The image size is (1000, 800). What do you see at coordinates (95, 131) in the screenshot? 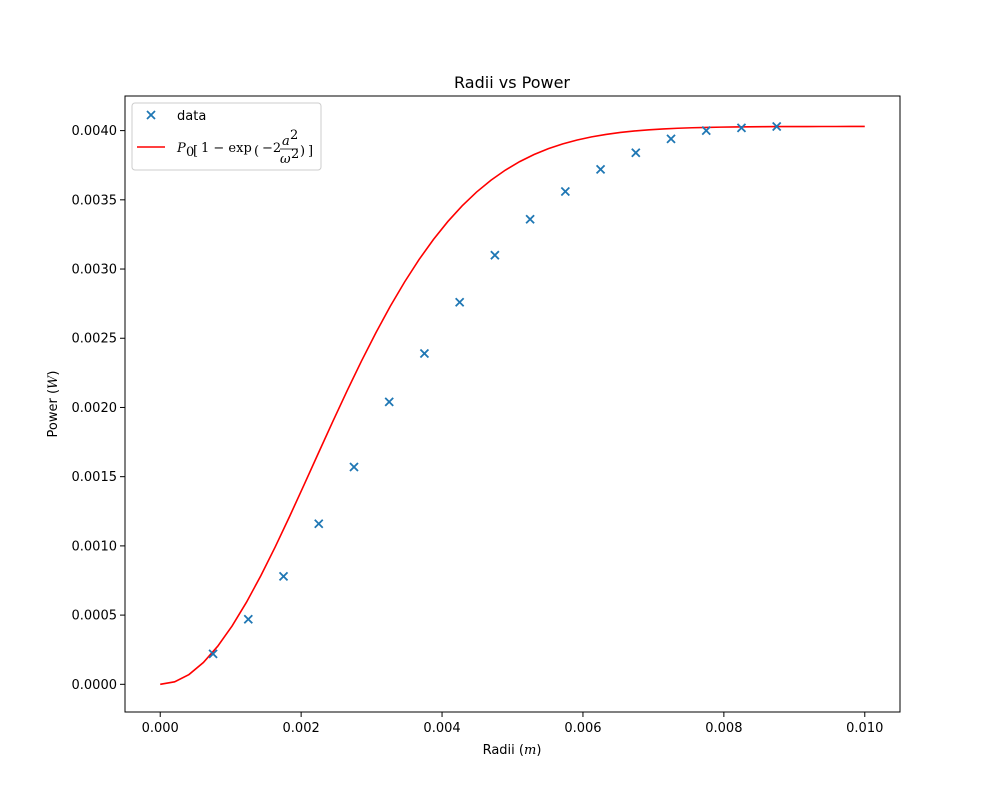
I see `y-tick-label: 0.0040` at bounding box center [95, 131].